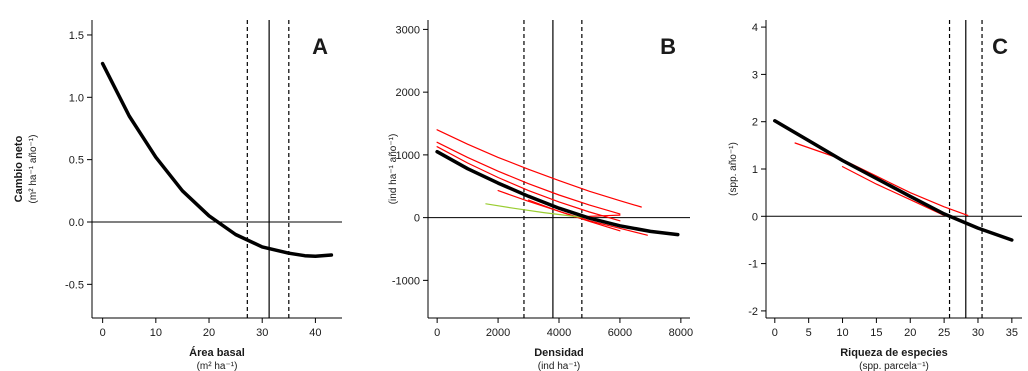 This screenshot has width=1028, height=371. Describe the element at coordinates (320, 46) in the screenshot. I see `panel-letter: A` at that location.